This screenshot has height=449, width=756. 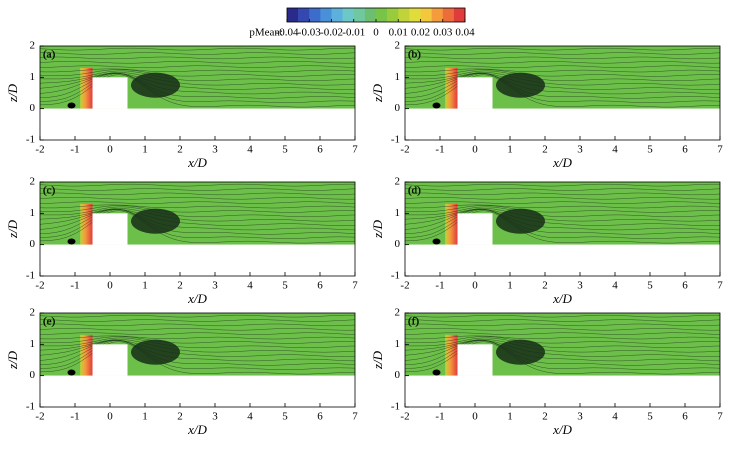 What do you see at coordinates (33, 77) in the screenshot?
I see `y-tick-label: 1` at bounding box center [33, 77].